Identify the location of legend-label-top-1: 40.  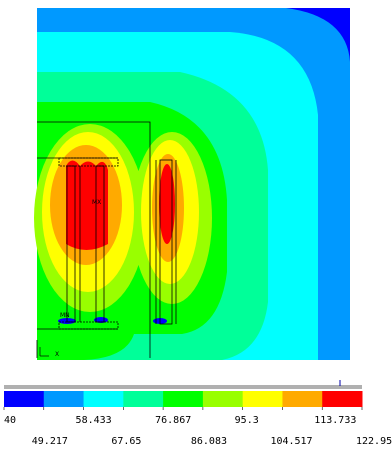
(10, 420).